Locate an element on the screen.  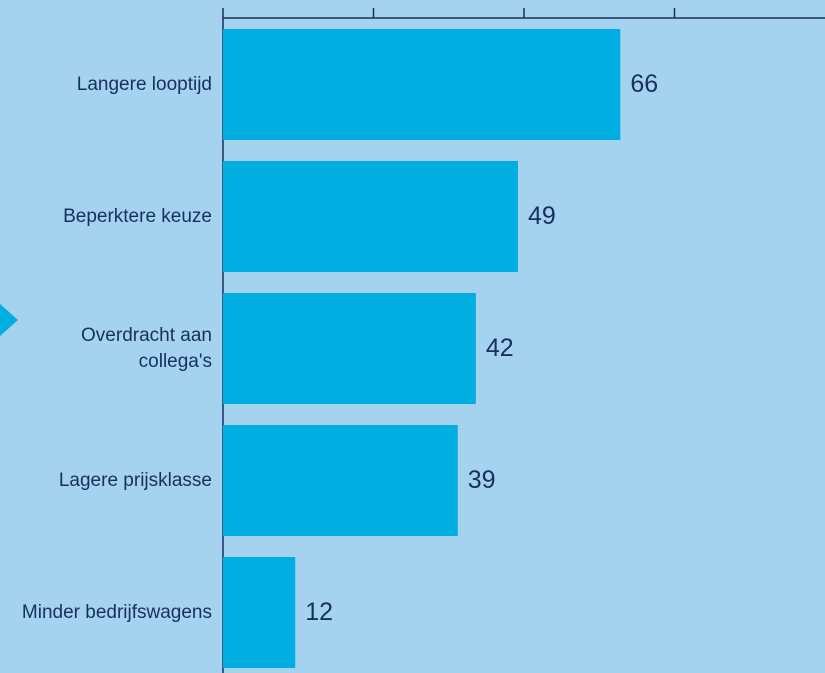
value-label: 66 is located at coordinates (644, 84).